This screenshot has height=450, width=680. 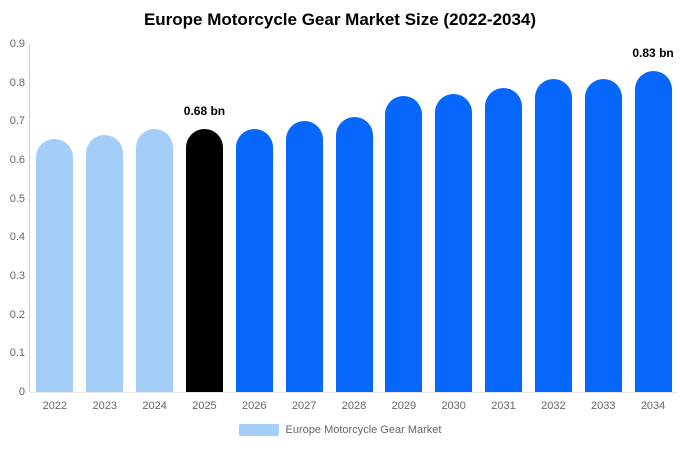 What do you see at coordinates (155, 260) in the screenshot?
I see `bar-2024` at bounding box center [155, 260].